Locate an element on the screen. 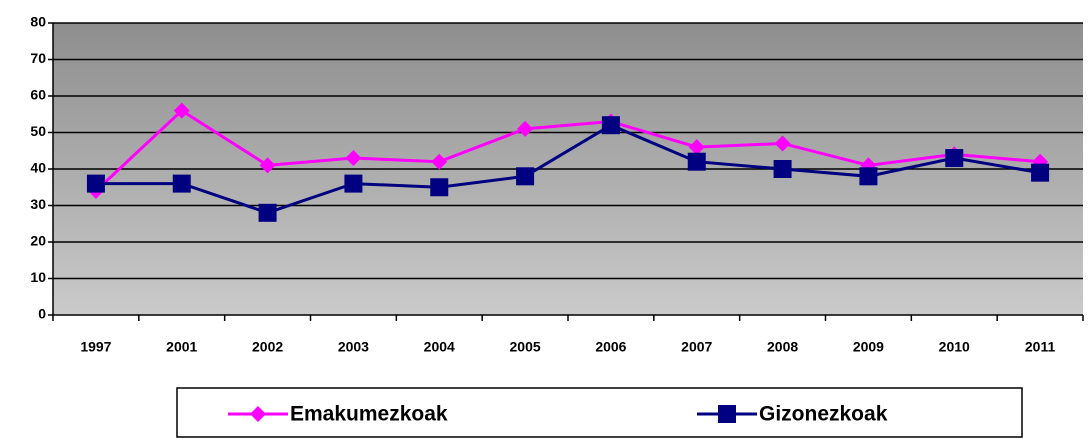 This screenshot has height=439, width=1091. legend-label: Emakumezkoak is located at coordinates (369, 414).